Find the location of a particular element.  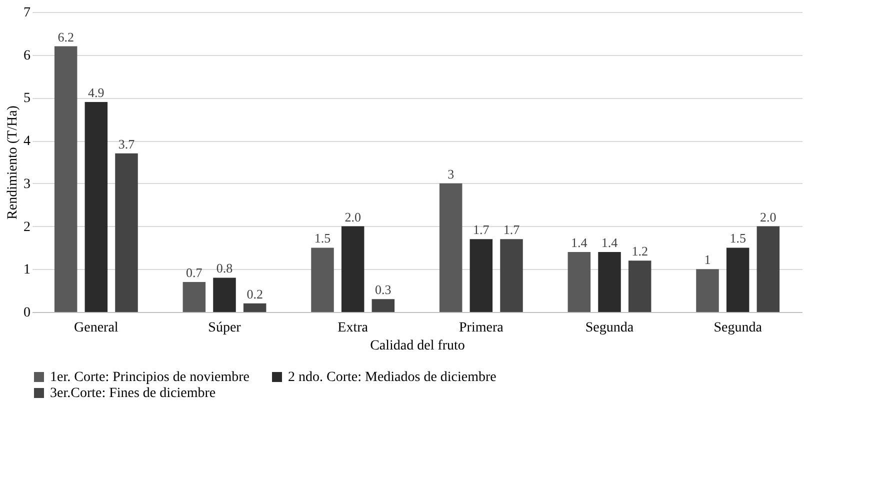

legend-label: 2 ndo. Corte: Mediados de diciembre is located at coordinates (392, 377).